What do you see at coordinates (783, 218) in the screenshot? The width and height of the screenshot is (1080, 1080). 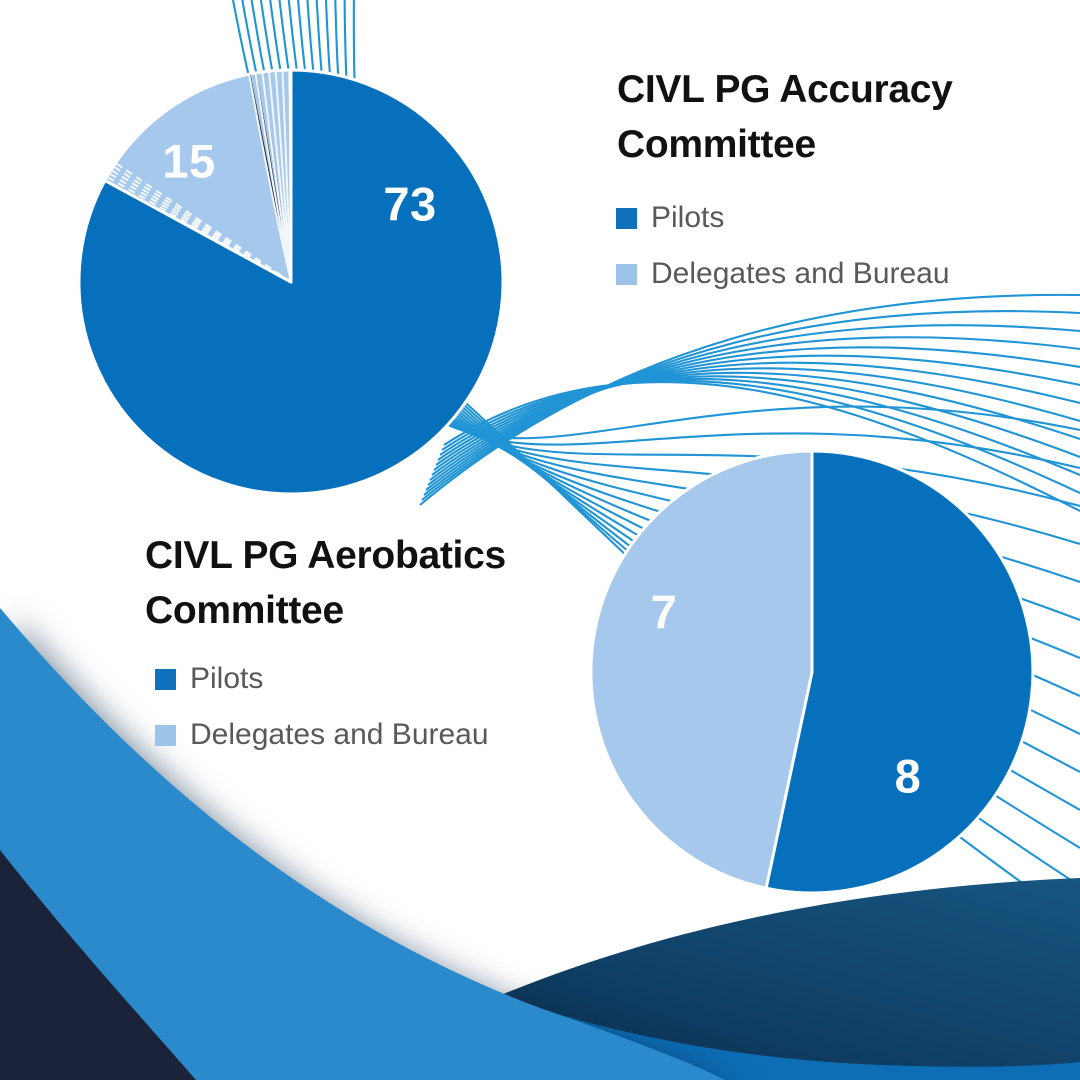 I see `chart1-legend-item-pilots: Pilots` at bounding box center [783, 218].